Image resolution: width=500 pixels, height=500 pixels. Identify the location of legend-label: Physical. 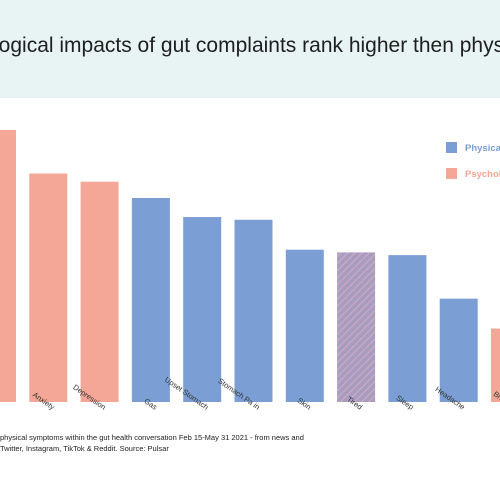
(482, 148).